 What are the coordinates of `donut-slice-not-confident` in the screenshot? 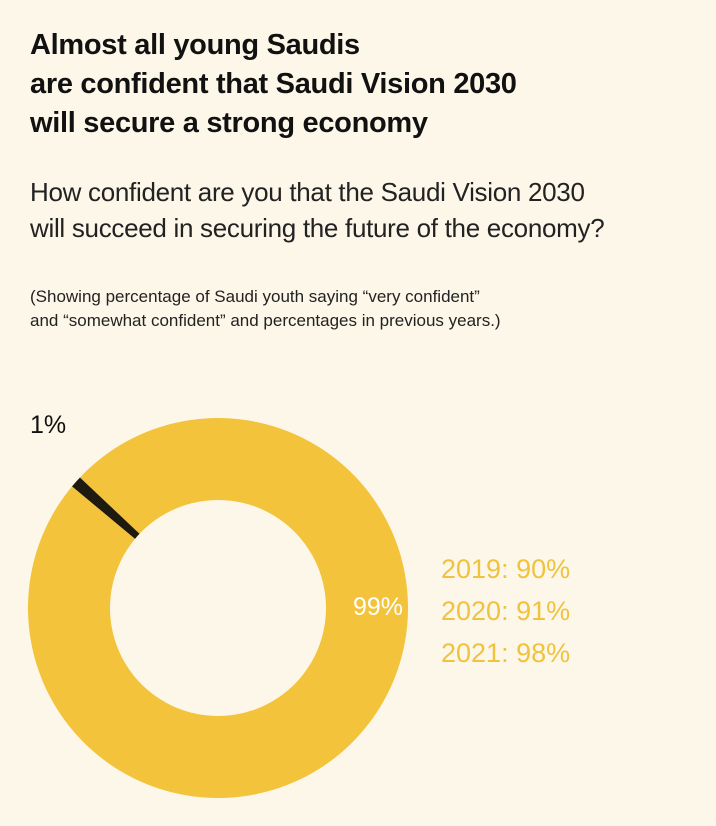 It's located at (106, 508).